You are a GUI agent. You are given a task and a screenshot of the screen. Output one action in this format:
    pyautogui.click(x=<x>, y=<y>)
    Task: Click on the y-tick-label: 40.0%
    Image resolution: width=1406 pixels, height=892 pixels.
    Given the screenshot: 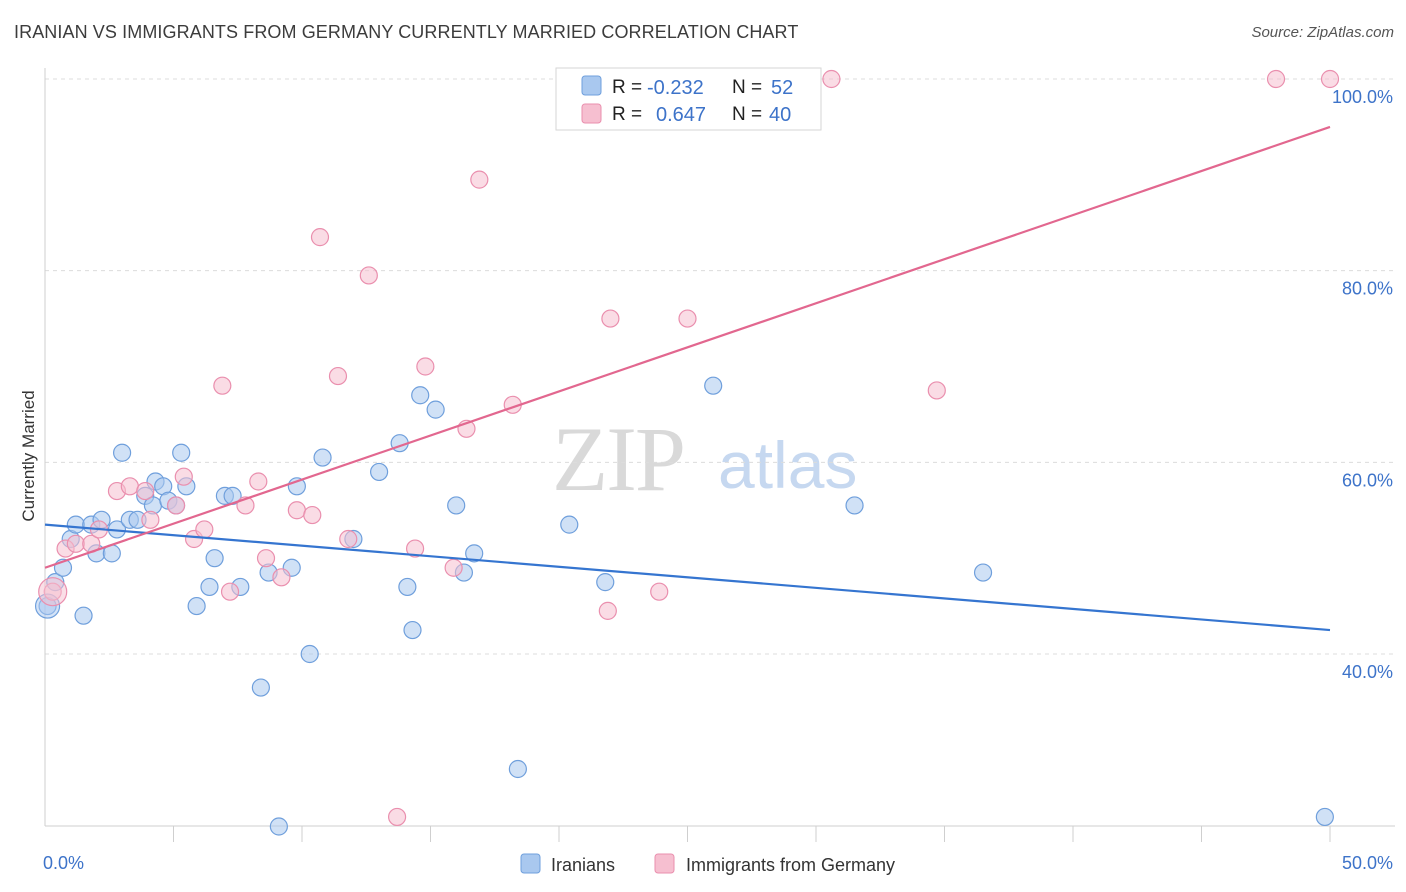 What is the action you would take?
    pyautogui.click(x=1367, y=672)
    